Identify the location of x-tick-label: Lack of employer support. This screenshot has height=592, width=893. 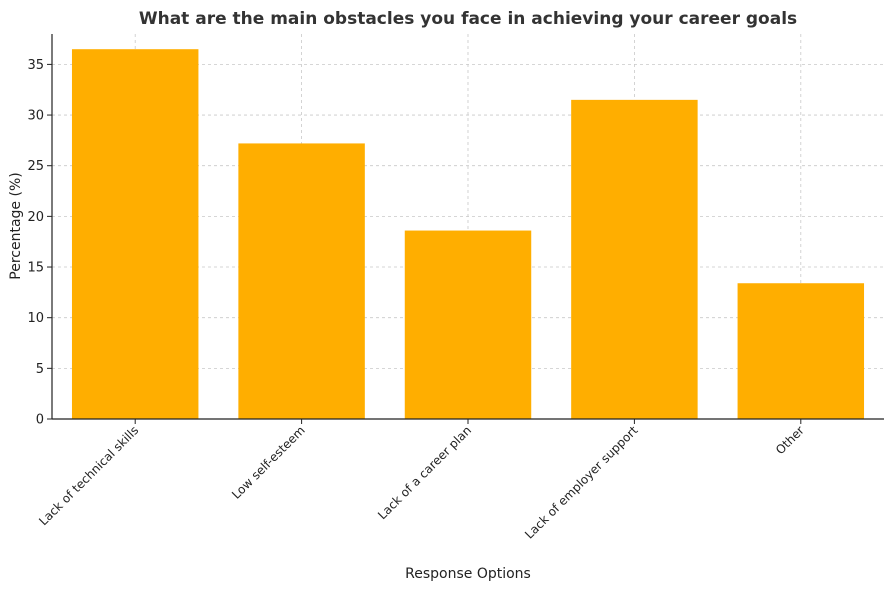
(581, 482).